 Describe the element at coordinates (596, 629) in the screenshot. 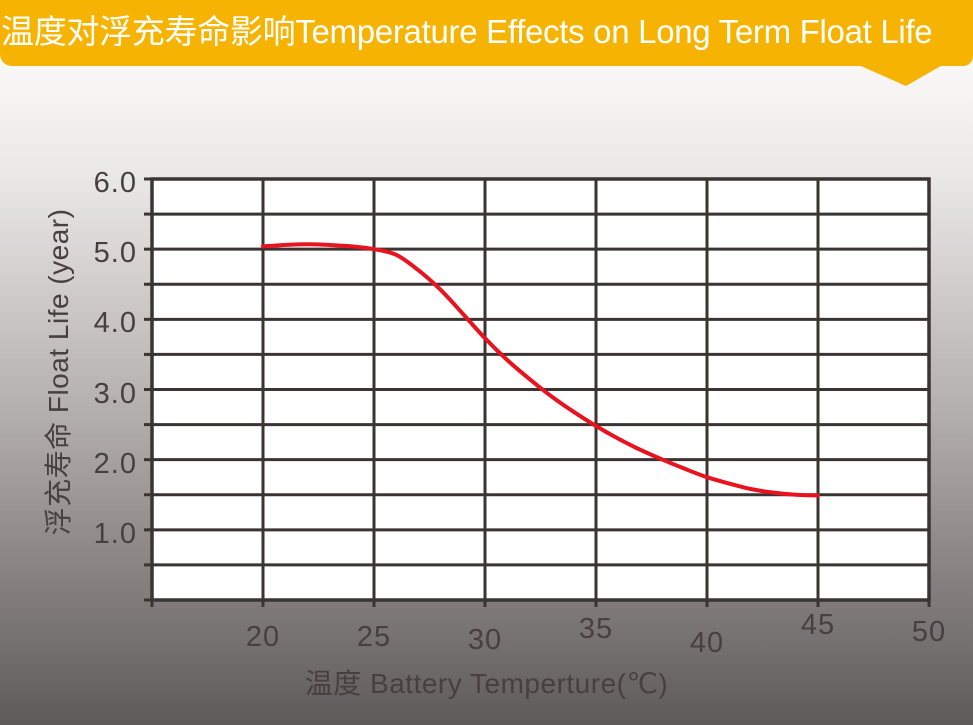

I see `x-tick-label: 35` at that location.